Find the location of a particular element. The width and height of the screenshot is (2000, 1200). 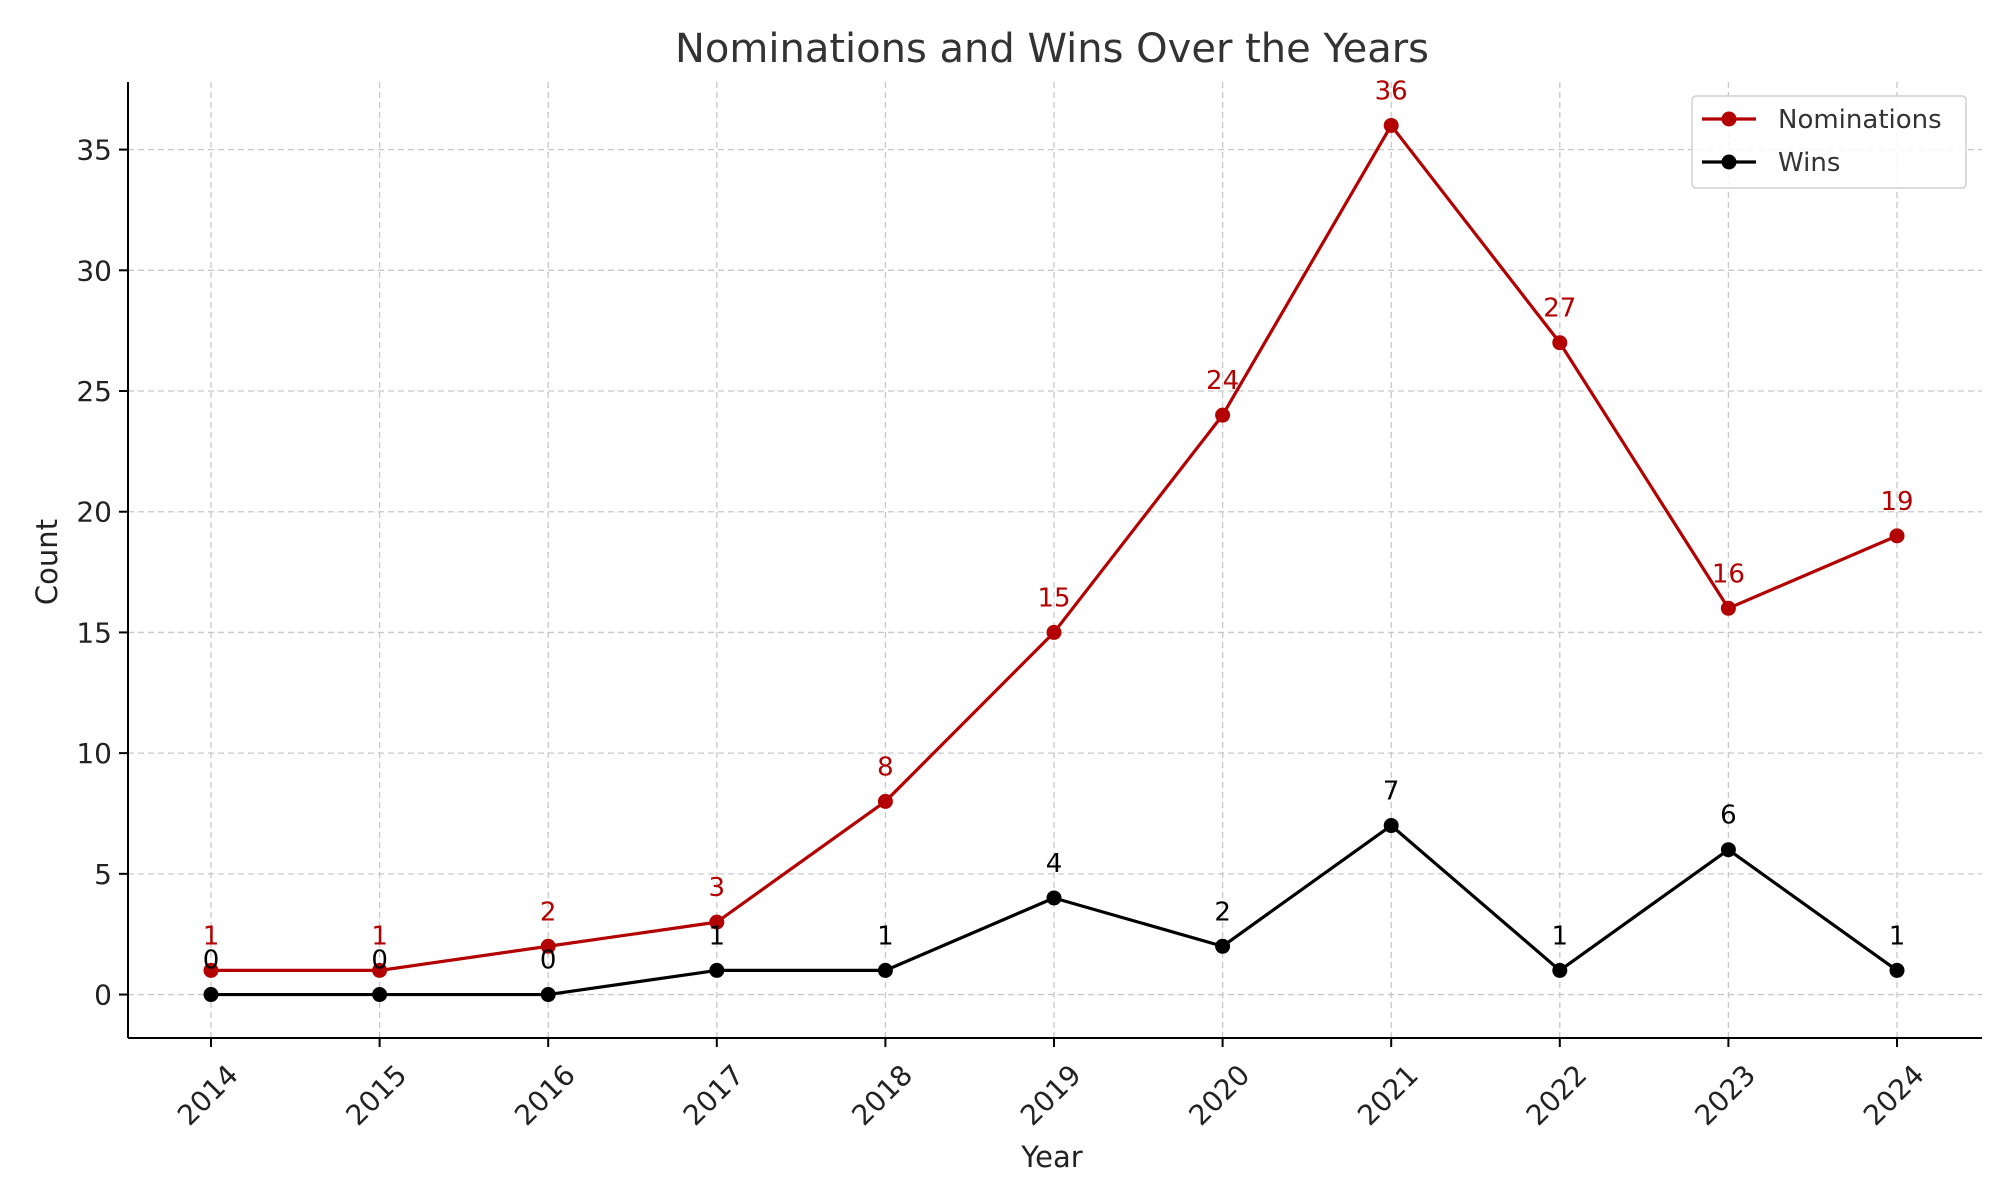

nominations-data-label: 24 is located at coordinates (1222, 381).